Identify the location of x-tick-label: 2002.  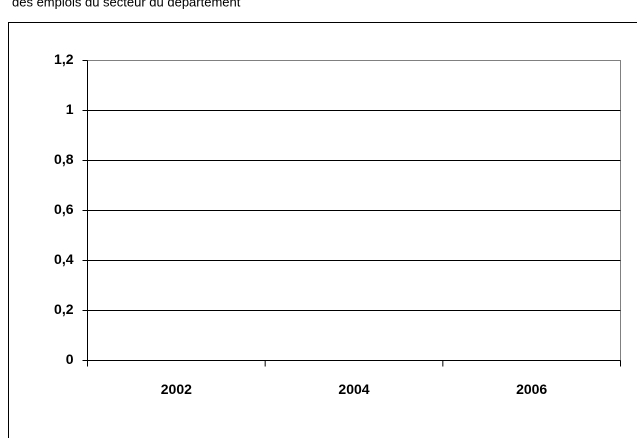
(176, 389).